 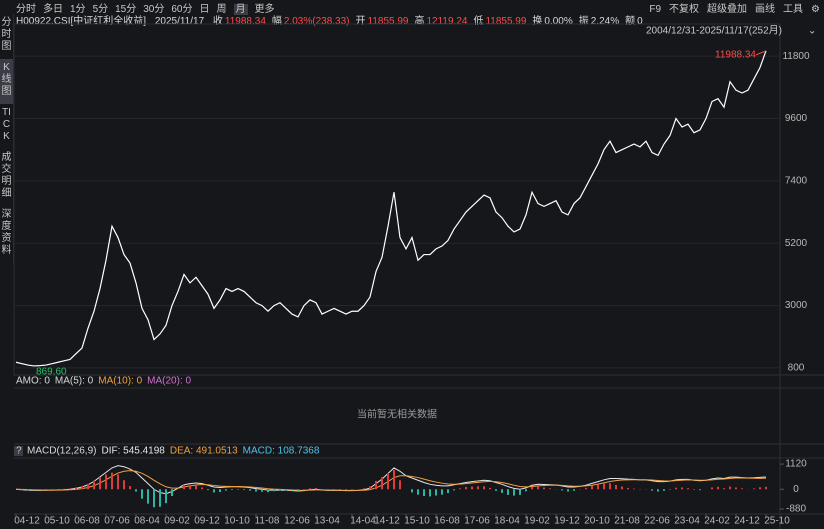 What do you see at coordinates (204, 9) in the screenshot?
I see `period-tab: 日` at bounding box center [204, 9].